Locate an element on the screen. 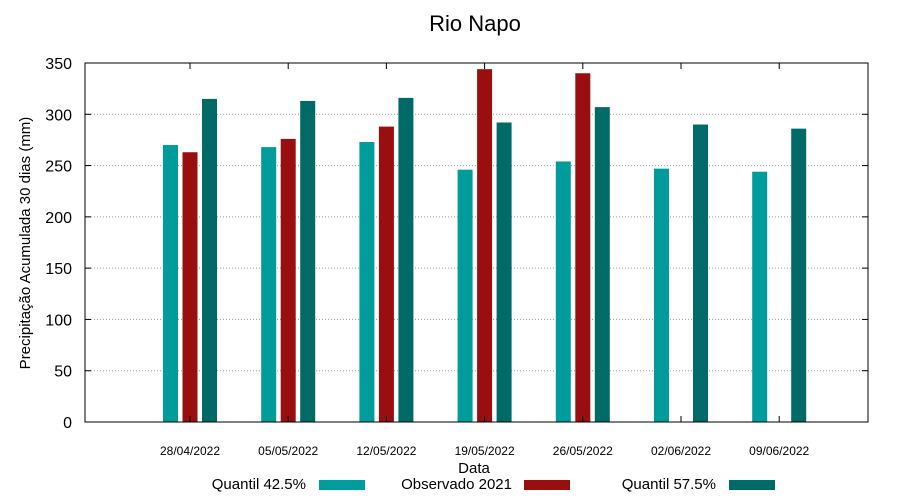  x-tick-label: 28/04/2022 is located at coordinates (190, 451).